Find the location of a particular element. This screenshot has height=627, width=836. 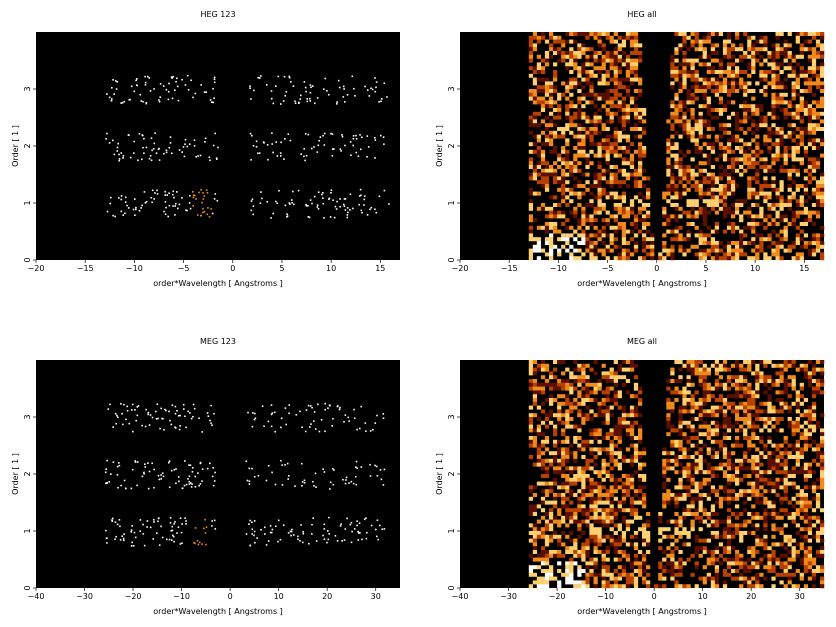

x-axis-label: order*Wavelength [ Angstroms ] is located at coordinates (218, 283).